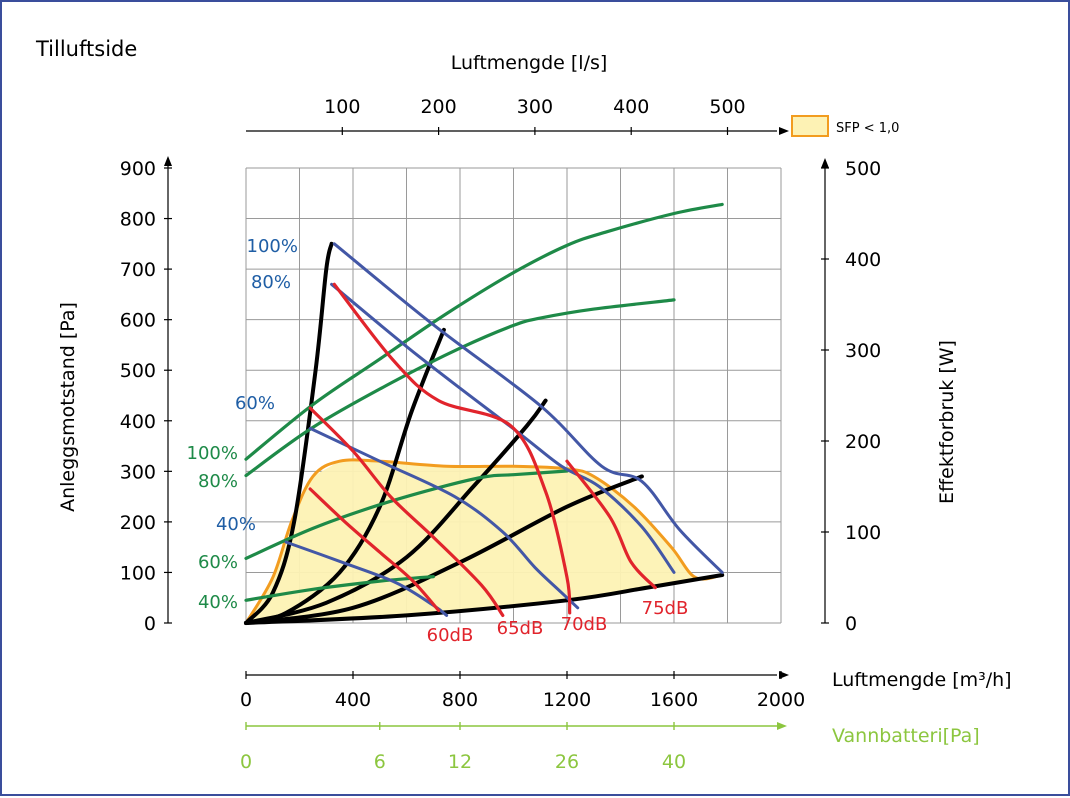  What do you see at coordinates (863, 260) in the screenshot?
I see `y-axis-right-tick-label: 400` at bounding box center [863, 260].